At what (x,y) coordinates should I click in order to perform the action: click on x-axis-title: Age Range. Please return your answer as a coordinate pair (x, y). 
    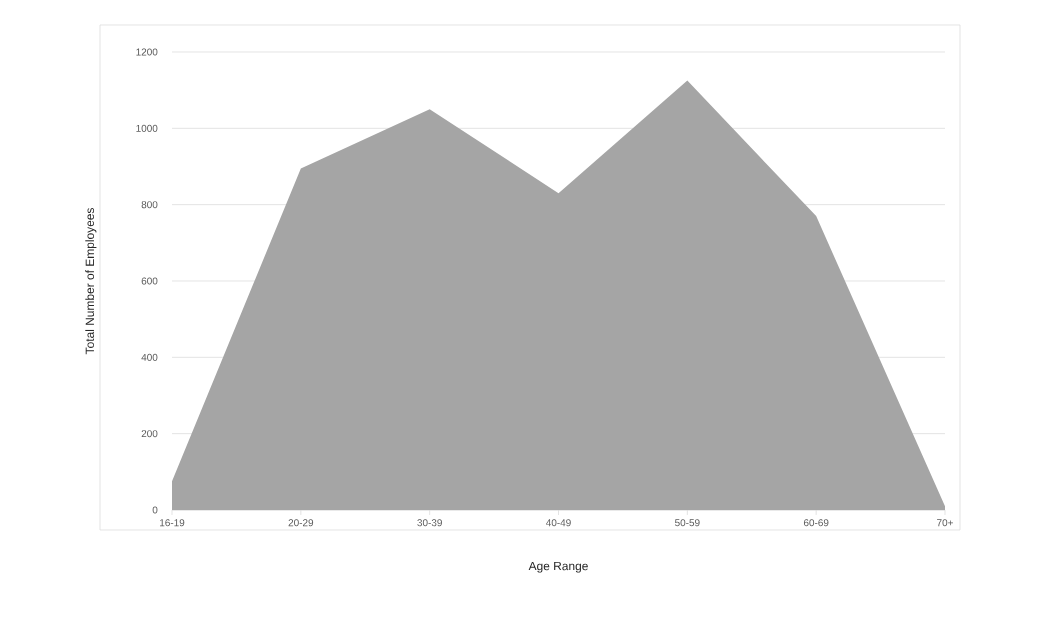
    Looking at the image, I should click on (558, 567).